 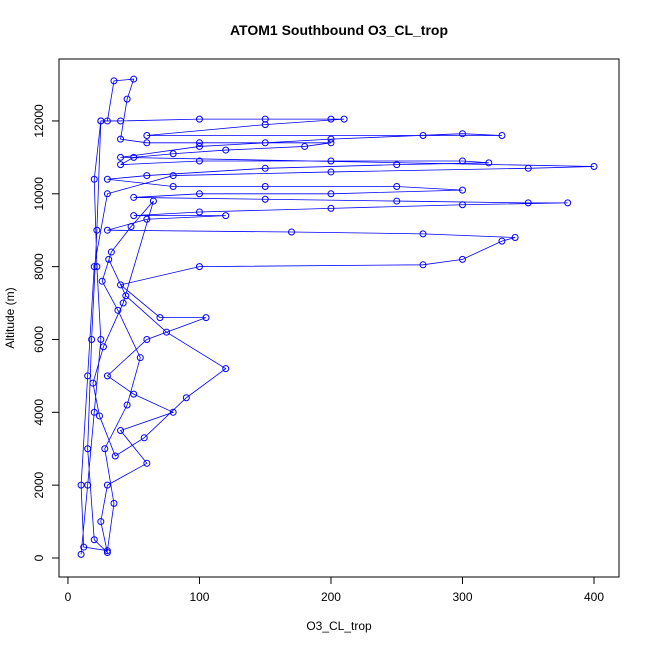 I want to click on y-tick-label: 6000, so click(x=39, y=339).